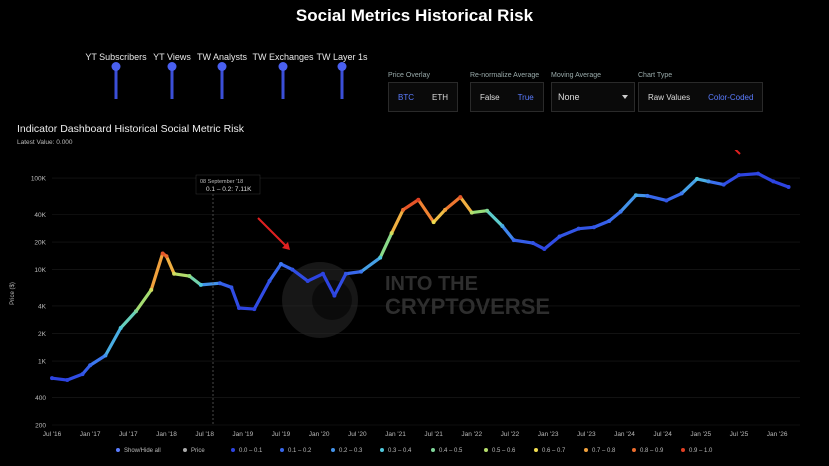 This screenshot has width=829, height=466. I want to click on x-tick-label: Jul '16, so click(52, 434).